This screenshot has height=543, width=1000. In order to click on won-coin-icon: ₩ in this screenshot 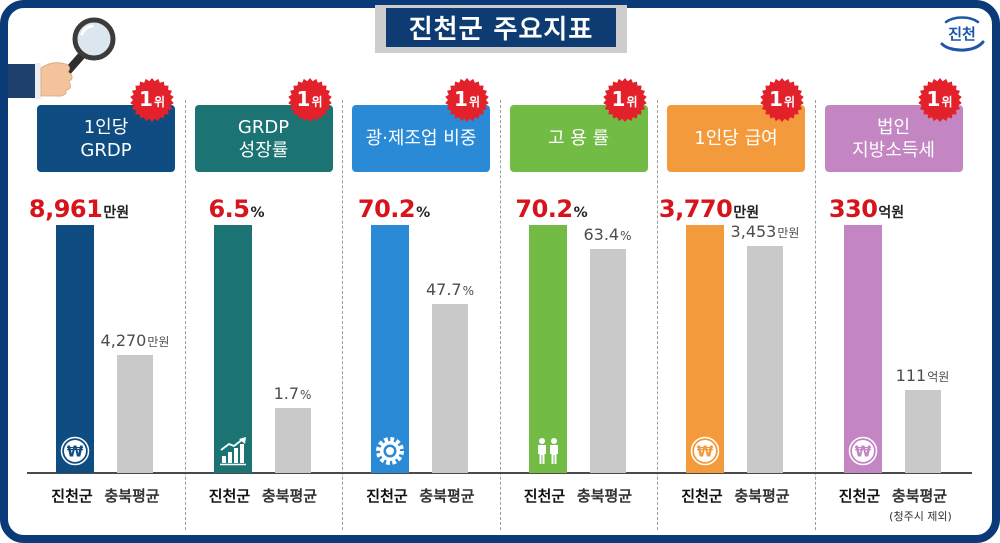, I will do `click(863, 451)`.